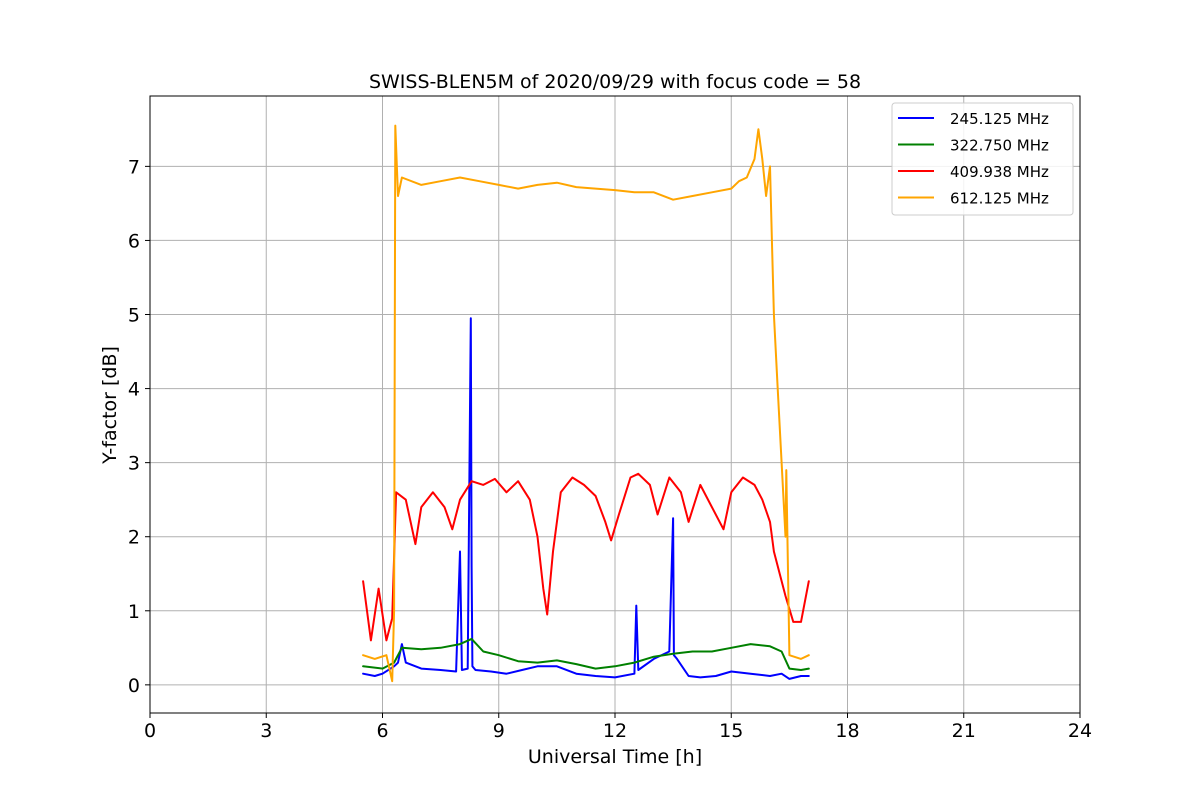 The width and height of the screenshot is (1200, 800). I want to click on x-axis-label: Universal Time [h], so click(615, 757).